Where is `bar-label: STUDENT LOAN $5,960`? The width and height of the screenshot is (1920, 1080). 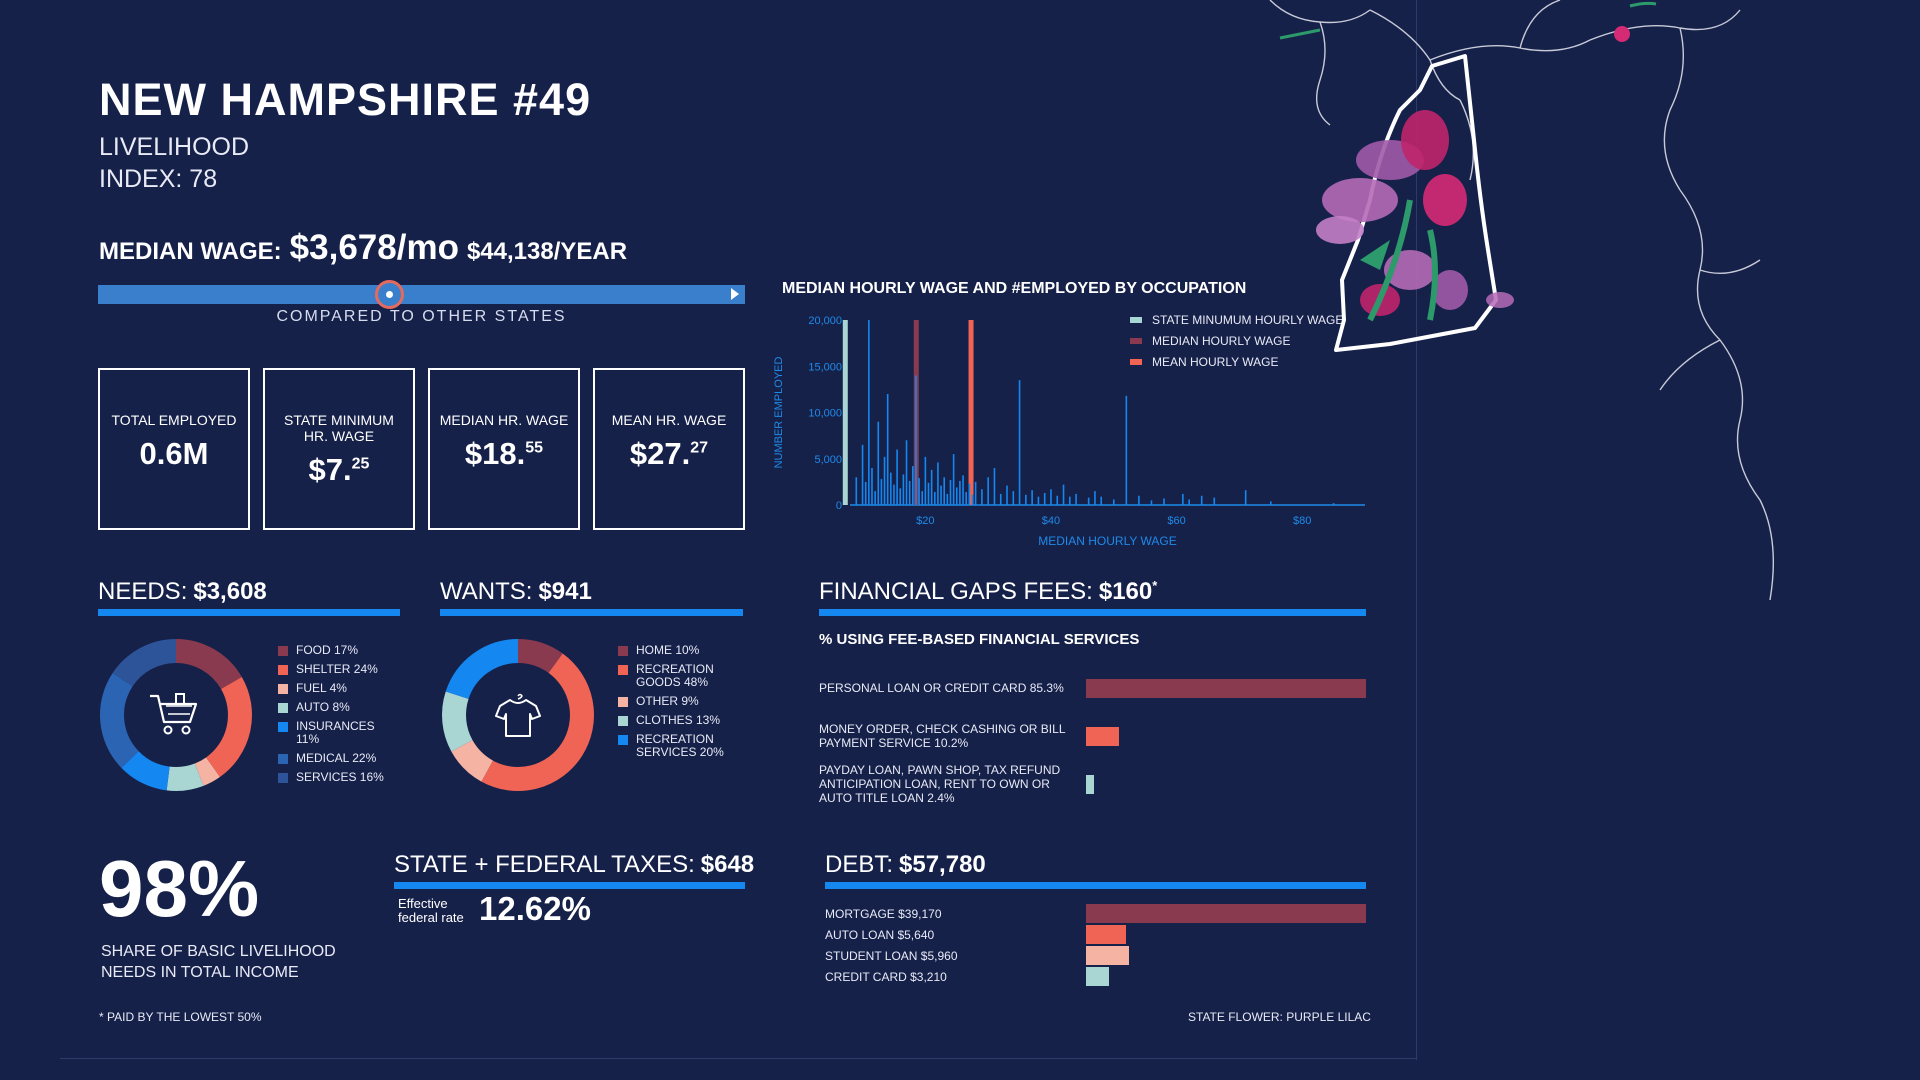
bar-label: STUDENT LOAN $5,960 is located at coordinates (891, 955).